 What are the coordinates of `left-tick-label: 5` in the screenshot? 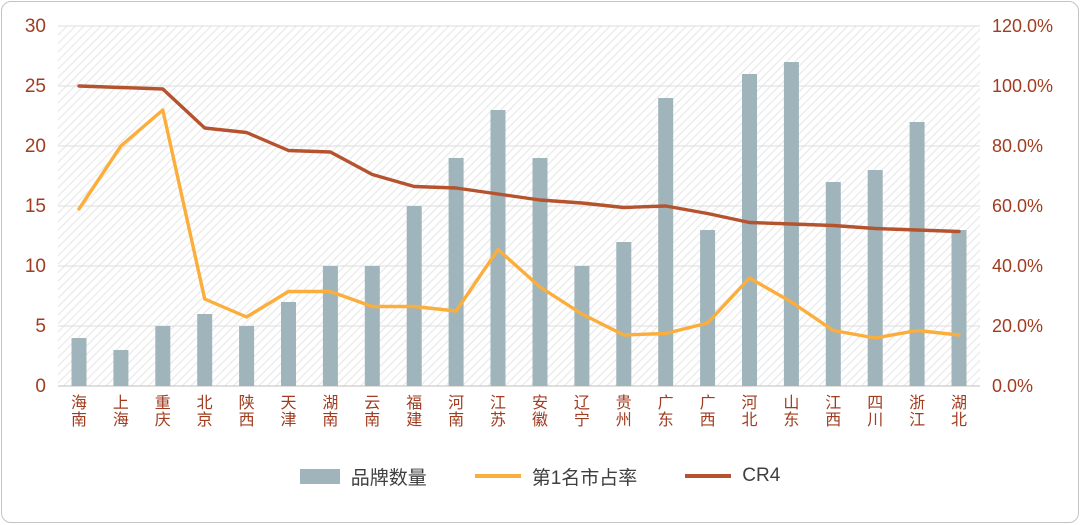 It's located at (40, 326).